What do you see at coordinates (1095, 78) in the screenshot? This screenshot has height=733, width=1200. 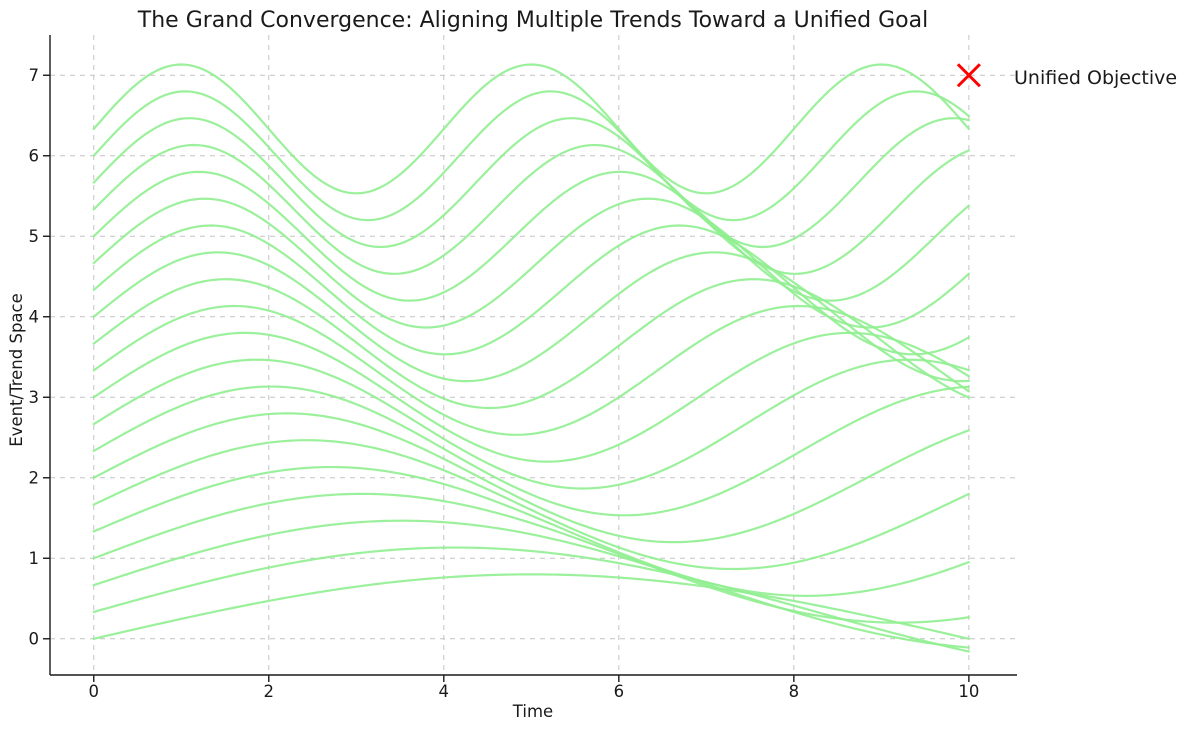 I see `unified-objective-label: Unified Objective` at bounding box center [1095, 78].